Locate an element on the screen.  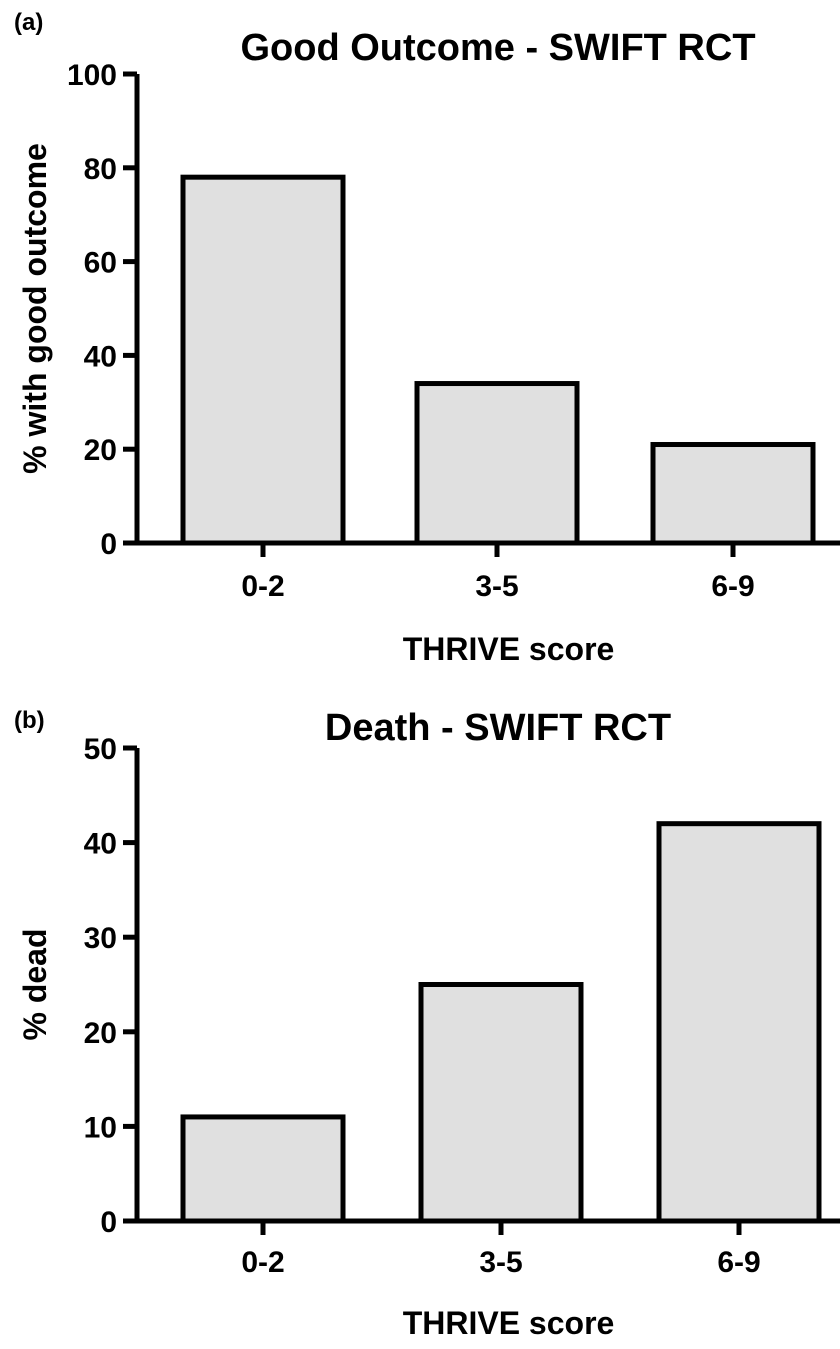
y-axis-title: % dead is located at coordinates (35, 984).